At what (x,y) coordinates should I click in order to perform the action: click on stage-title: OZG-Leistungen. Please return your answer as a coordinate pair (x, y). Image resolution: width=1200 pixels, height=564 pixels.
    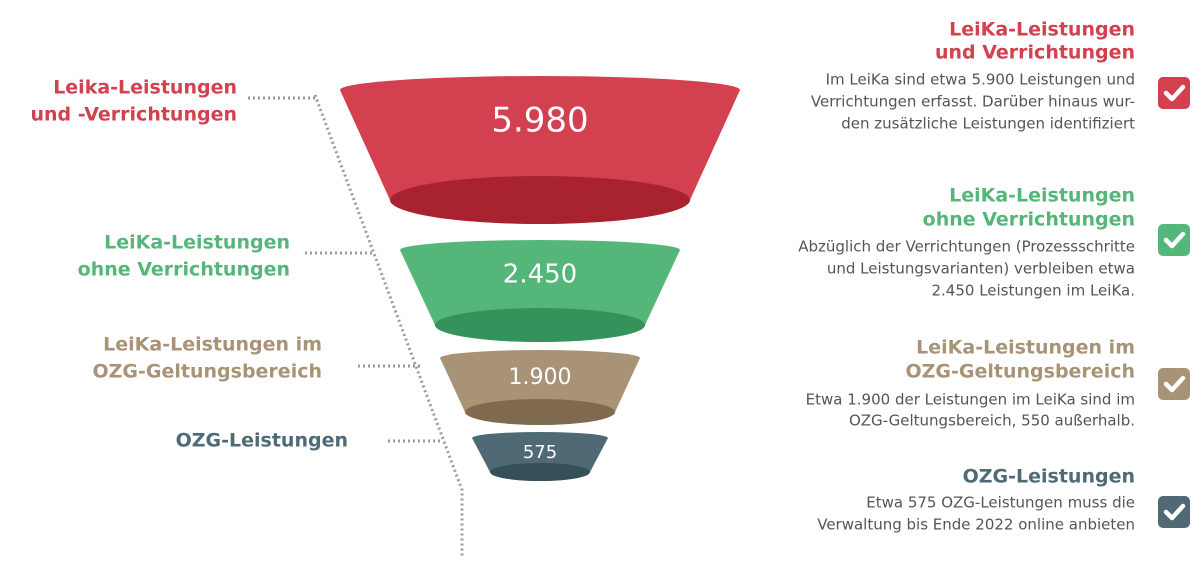
    Looking at the image, I should click on (1049, 477).